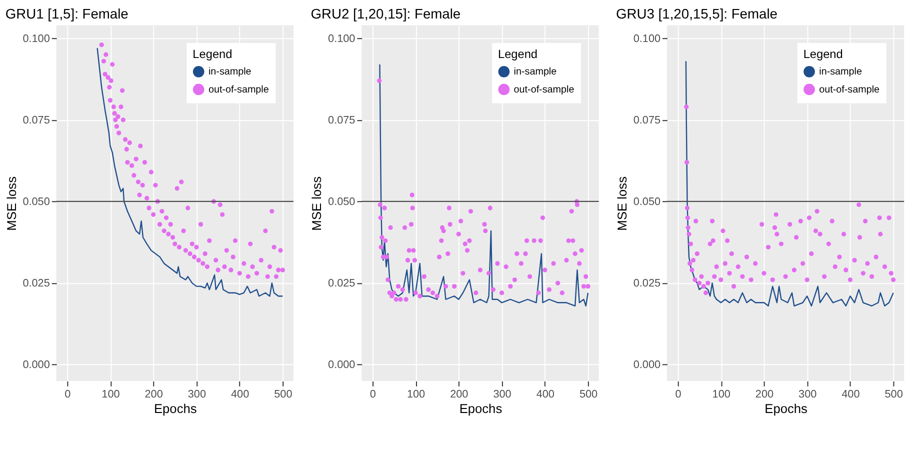 The height and width of the screenshot is (461, 913). I want to click on chart-title: GRU3 [1,20,15,5]: Female, so click(697, 13).